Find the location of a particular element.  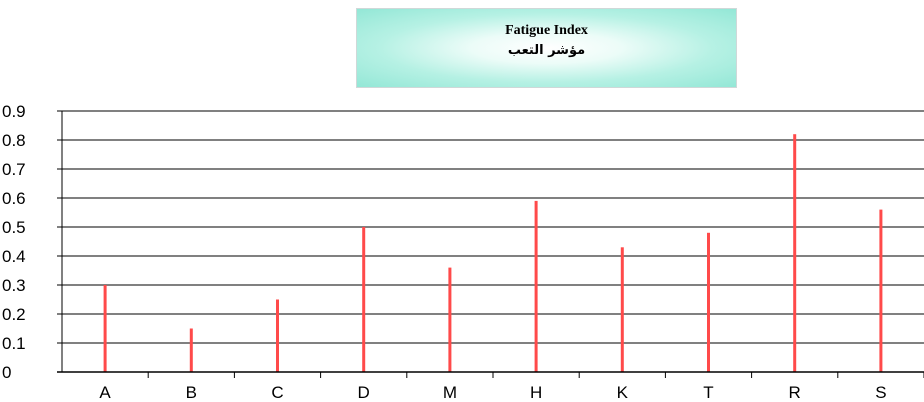

x-tick-label: A is located at coordinates (105, 392).